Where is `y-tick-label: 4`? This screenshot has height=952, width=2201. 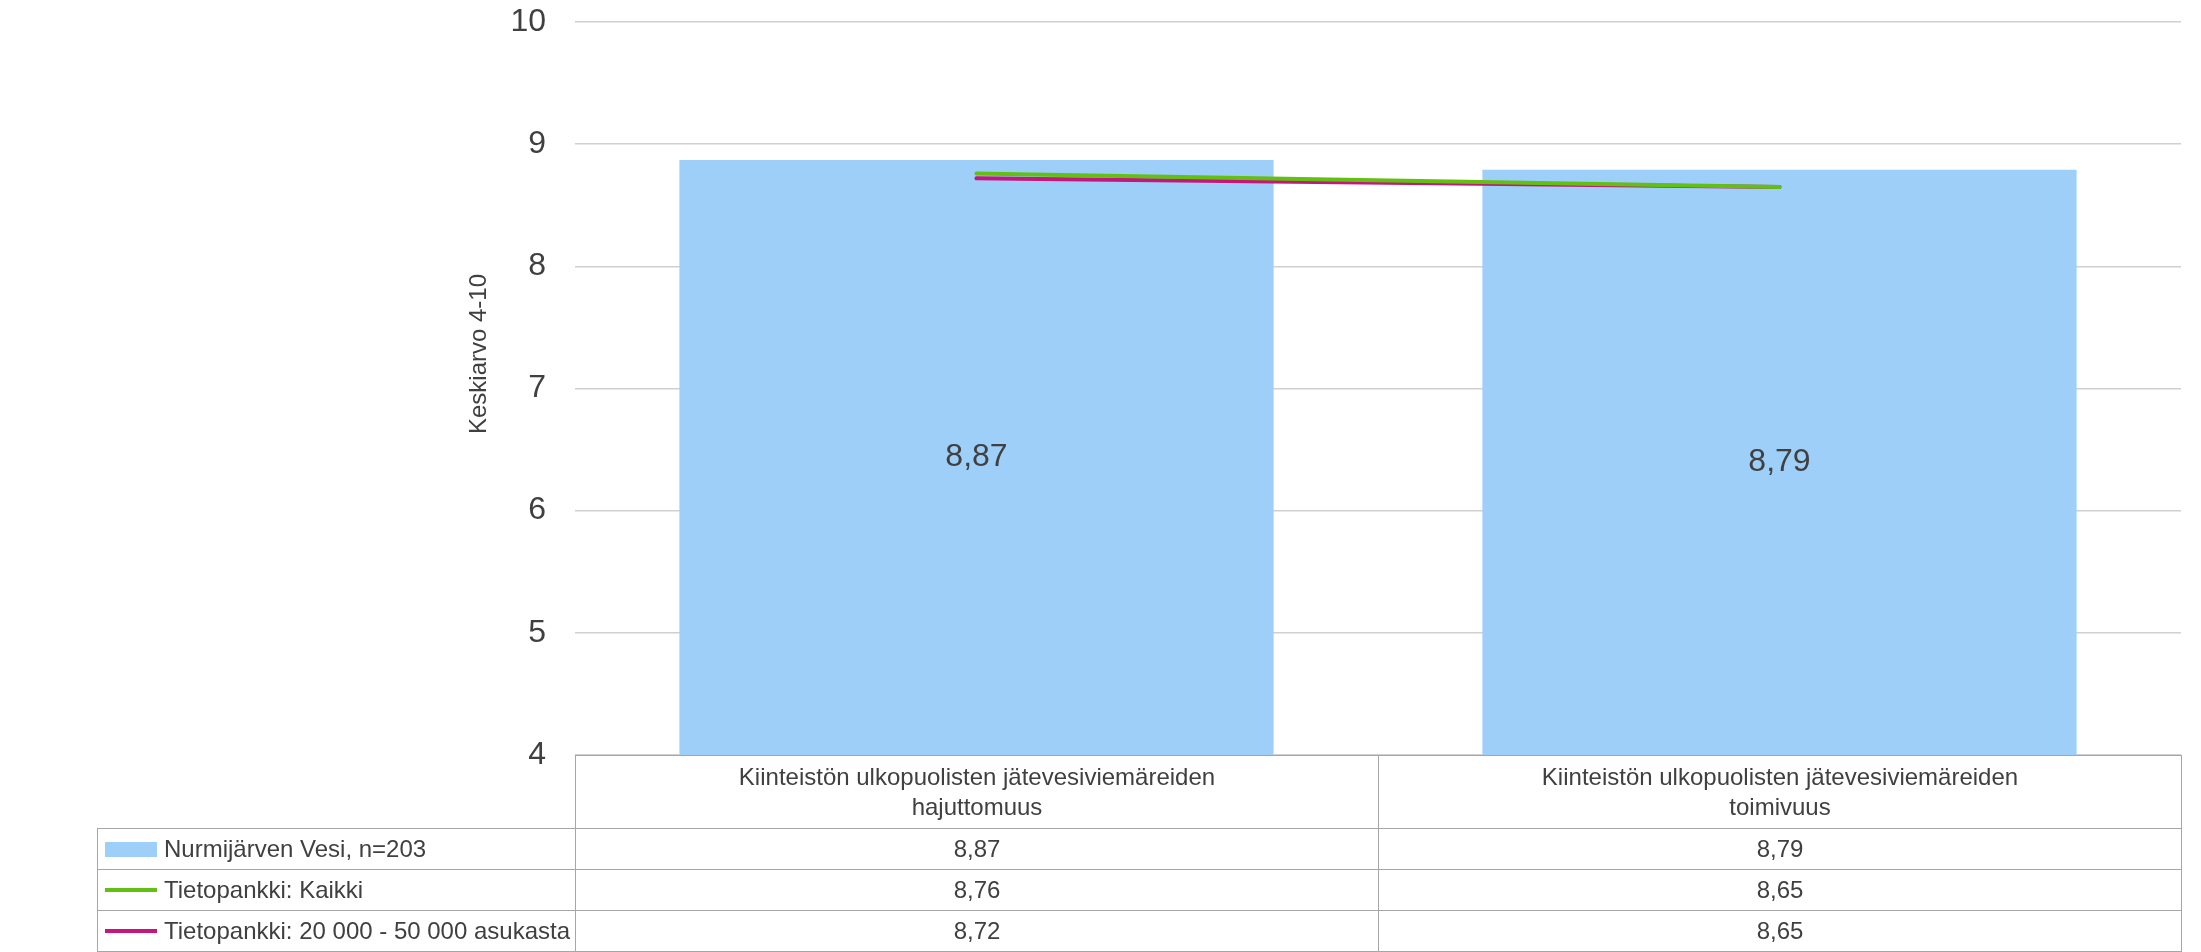
y-tick-label: 4 is located at coordinates (537, 752).